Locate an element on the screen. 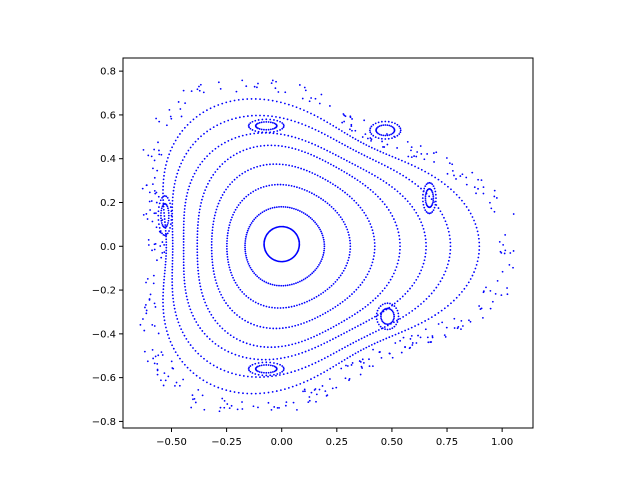  y-tick-label: −0.4 is located at coordinates (104, 334).